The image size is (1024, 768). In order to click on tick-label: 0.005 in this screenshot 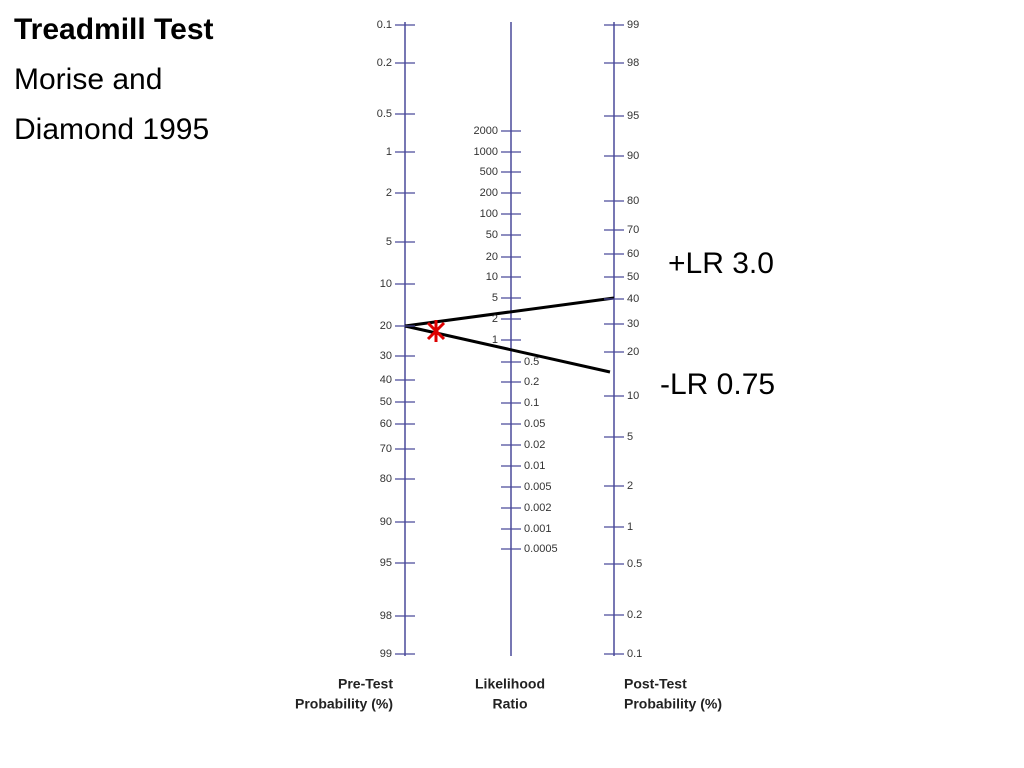, I will do `click(538, 487)`.